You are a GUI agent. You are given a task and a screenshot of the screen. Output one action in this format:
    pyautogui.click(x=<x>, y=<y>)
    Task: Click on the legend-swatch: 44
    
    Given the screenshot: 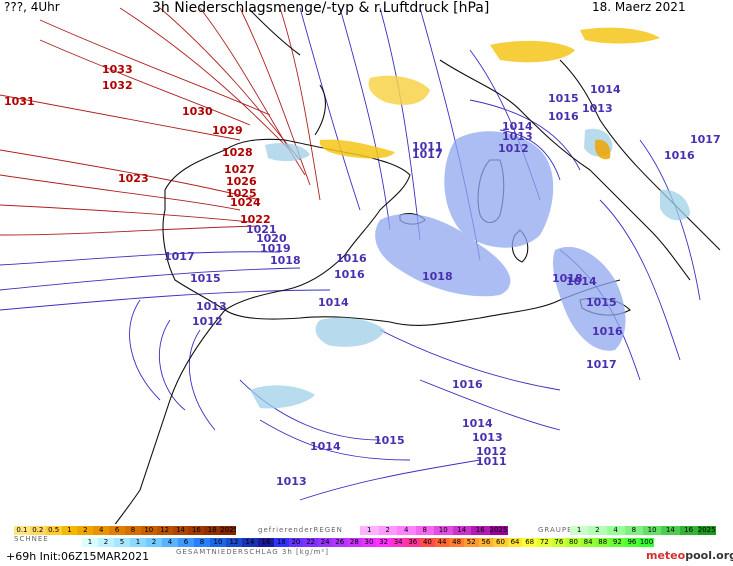 What is the action you would take?
    pyautogui.click(x=442, y=542)
    